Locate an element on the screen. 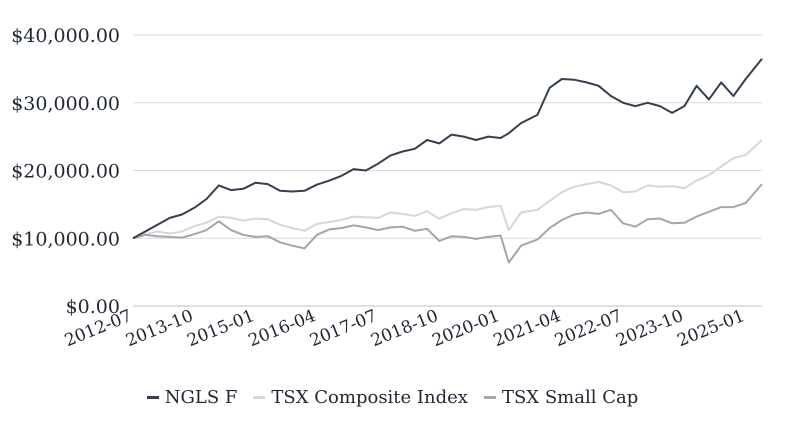  legend-item: TSX Small Cap is located at coordinates (561, 397).